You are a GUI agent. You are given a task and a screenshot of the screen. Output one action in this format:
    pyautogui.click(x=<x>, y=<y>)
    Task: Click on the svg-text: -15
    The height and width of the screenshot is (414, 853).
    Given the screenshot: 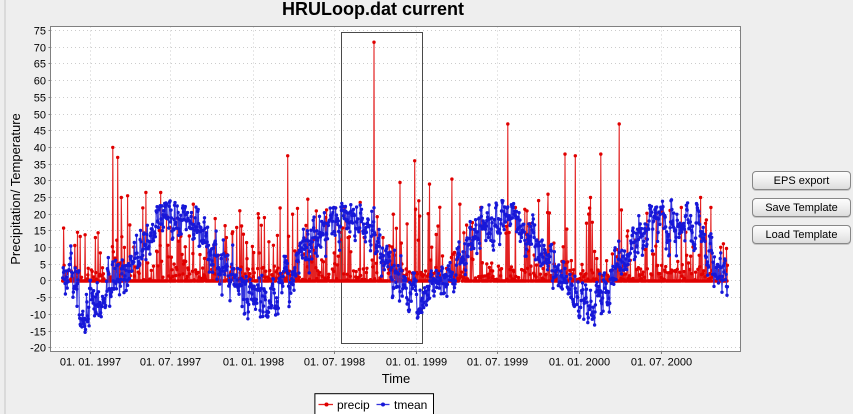 What is the action you would take?
    pyautogui.click(x=38, y=332)
    